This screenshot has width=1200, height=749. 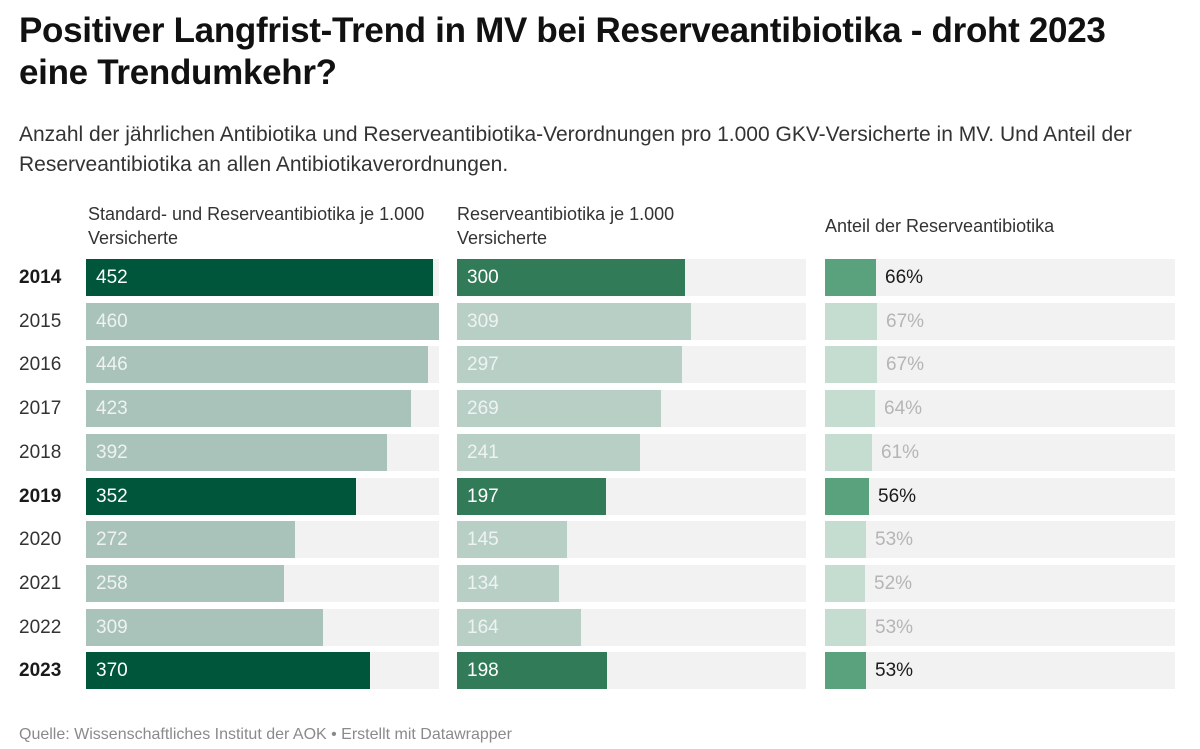 I want to click on bar-track-share: 56%, so click(x=1000, y=496).